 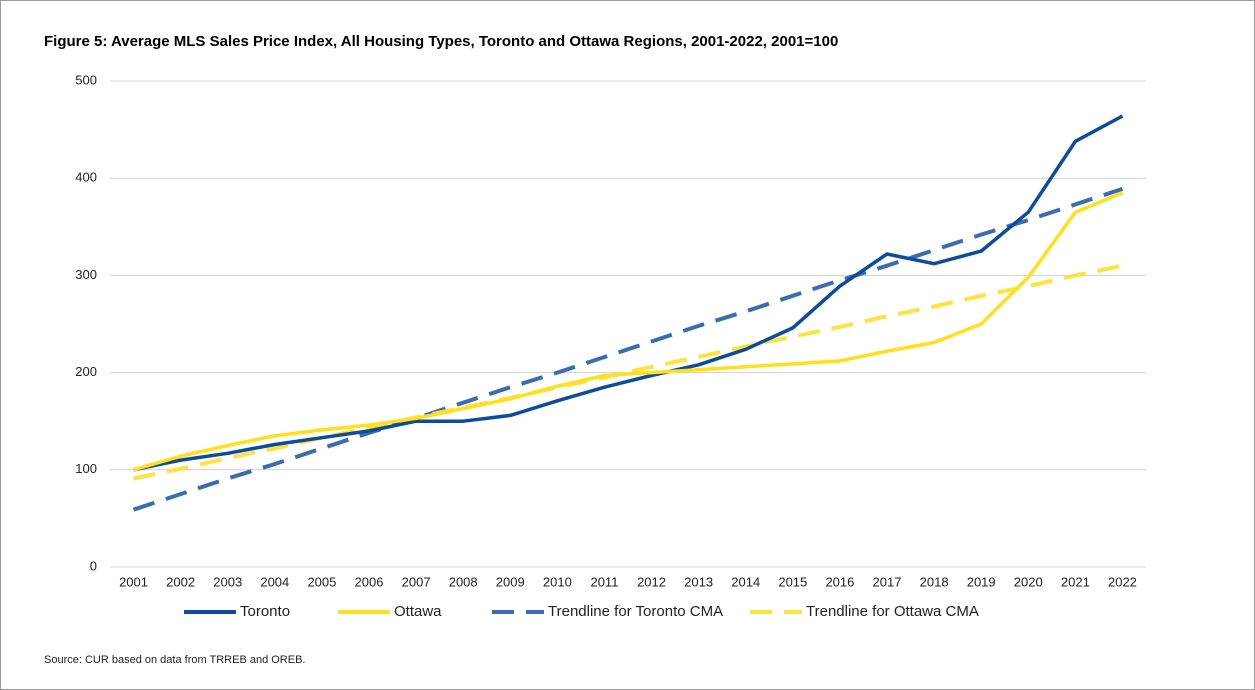 I want to click on legend-label: Trendline for Toronto CMA, so click(x=635, y=611).